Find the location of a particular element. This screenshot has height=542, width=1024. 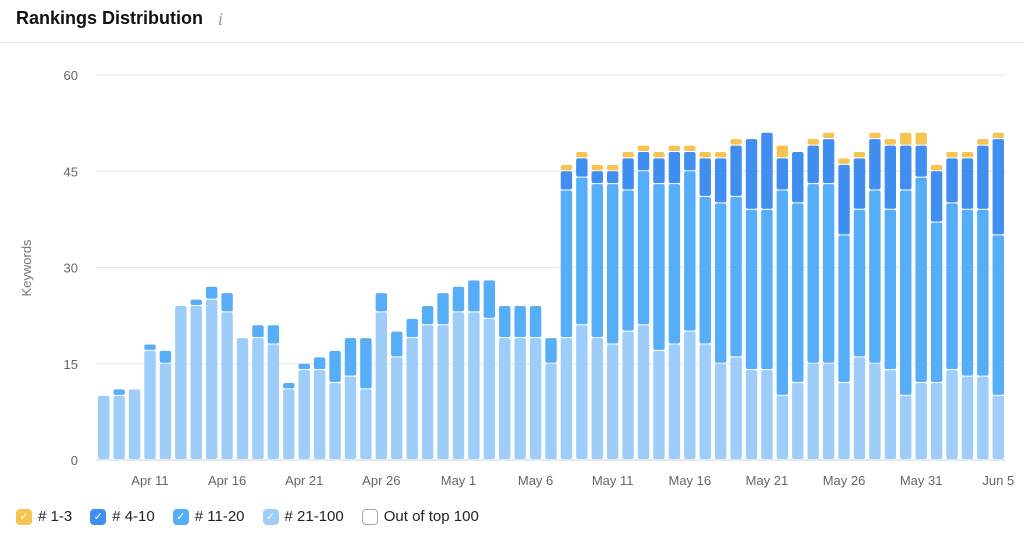

legend-item-21-100: ✓ # 21-100 is located at coordinates (303, 516).